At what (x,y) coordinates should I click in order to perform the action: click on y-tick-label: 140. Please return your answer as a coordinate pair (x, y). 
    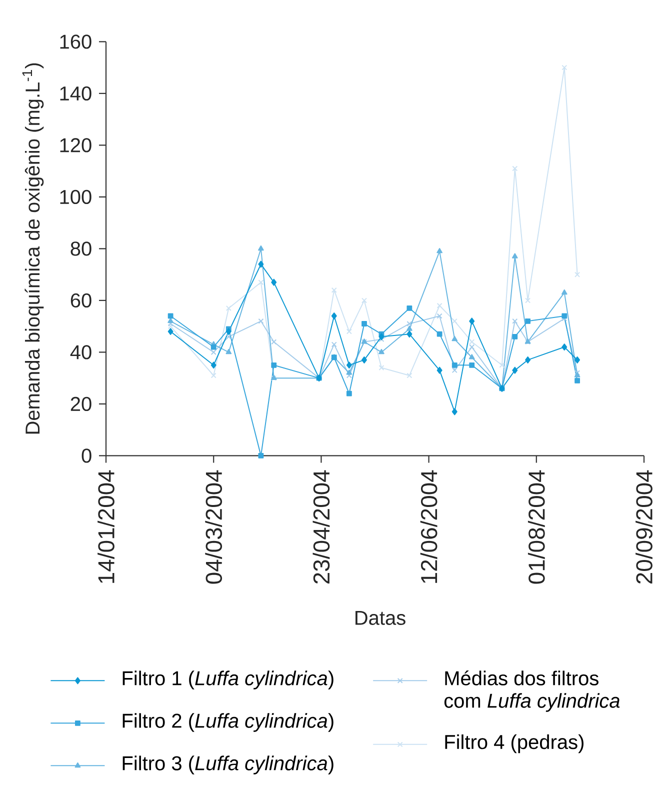
    Looking at the image, I should click on (76, 93).